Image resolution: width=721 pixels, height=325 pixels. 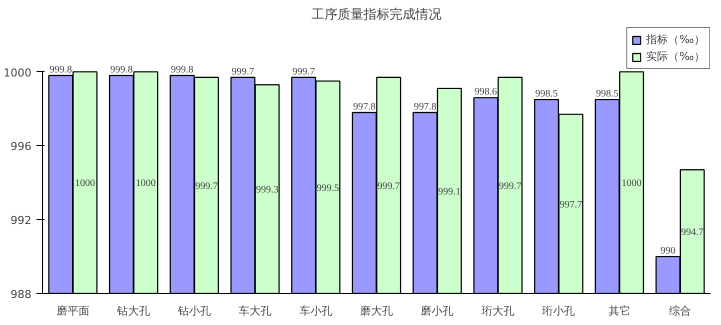 What do you see at coordinates (21, 294) in the screenshot?
I see `y-tick-label: 988` at bounding box center [21, 294].